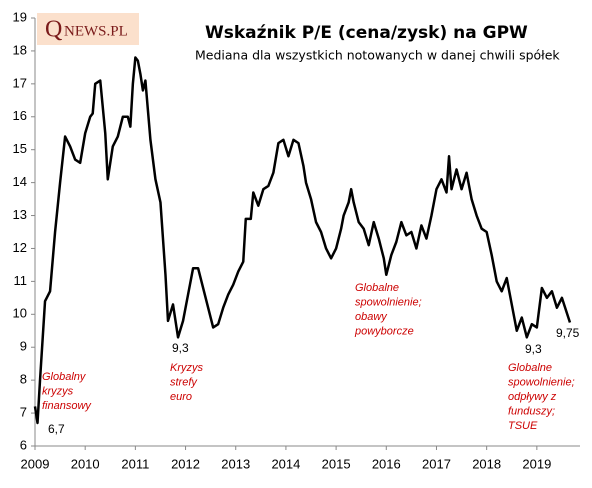  What do you see at coordinates (285, 463) in the screenshot?
I see `x-tick-label: 2014` at bounding box center [285, 463].